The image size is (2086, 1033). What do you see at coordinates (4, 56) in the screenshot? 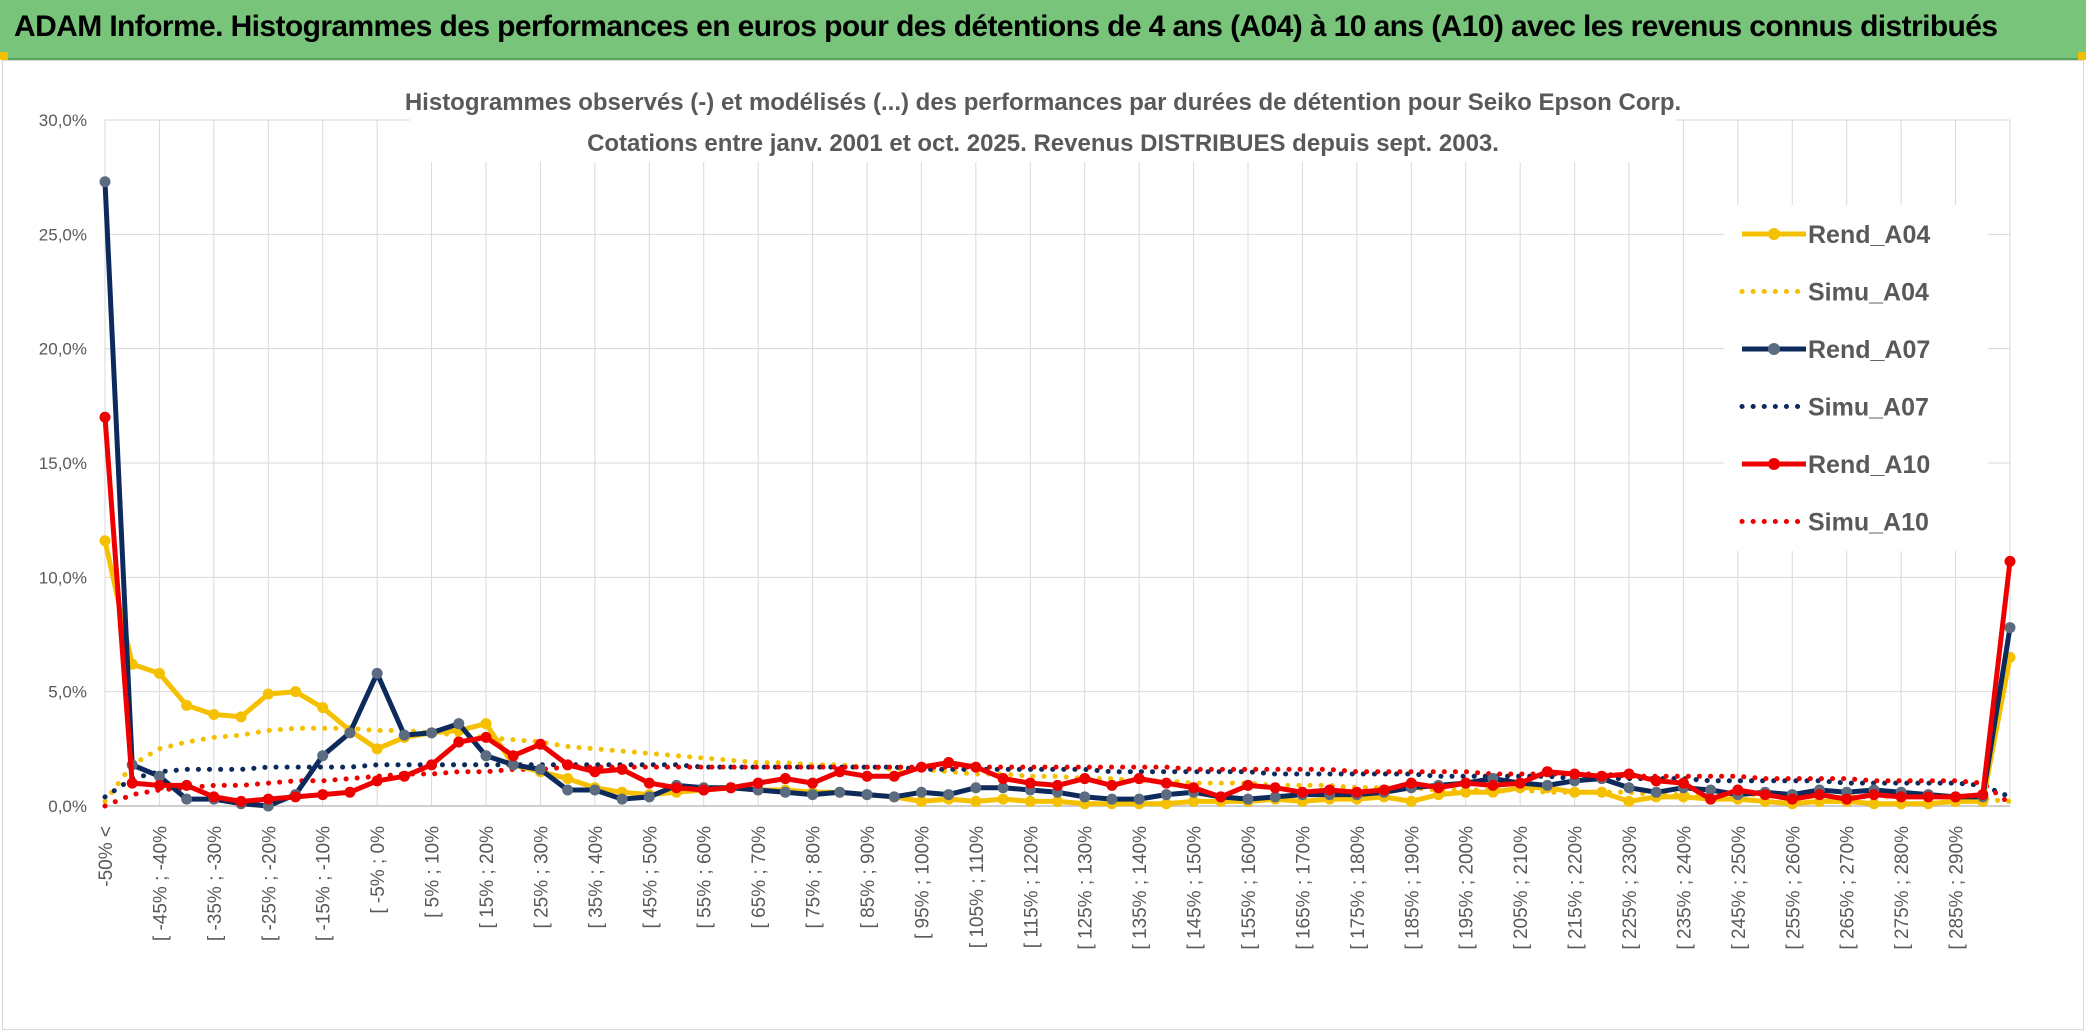
I see `corner-marker-left` at bounding box center [4, 56].